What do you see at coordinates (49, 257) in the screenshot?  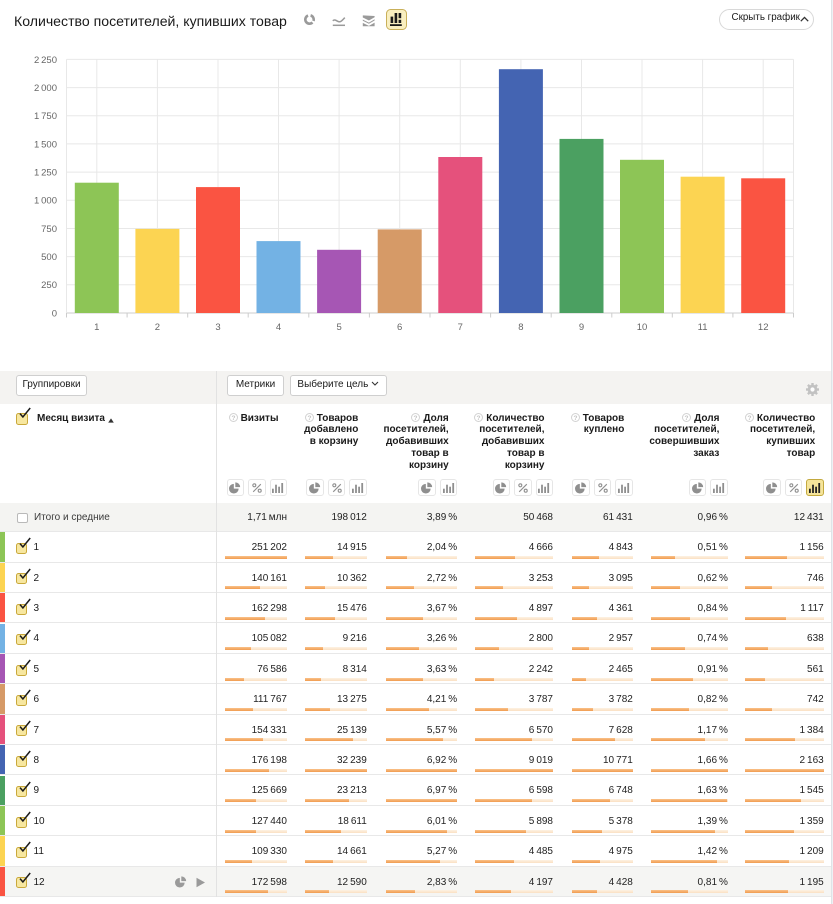 I see `svg-text: 500` at bounding box center [49, 257].